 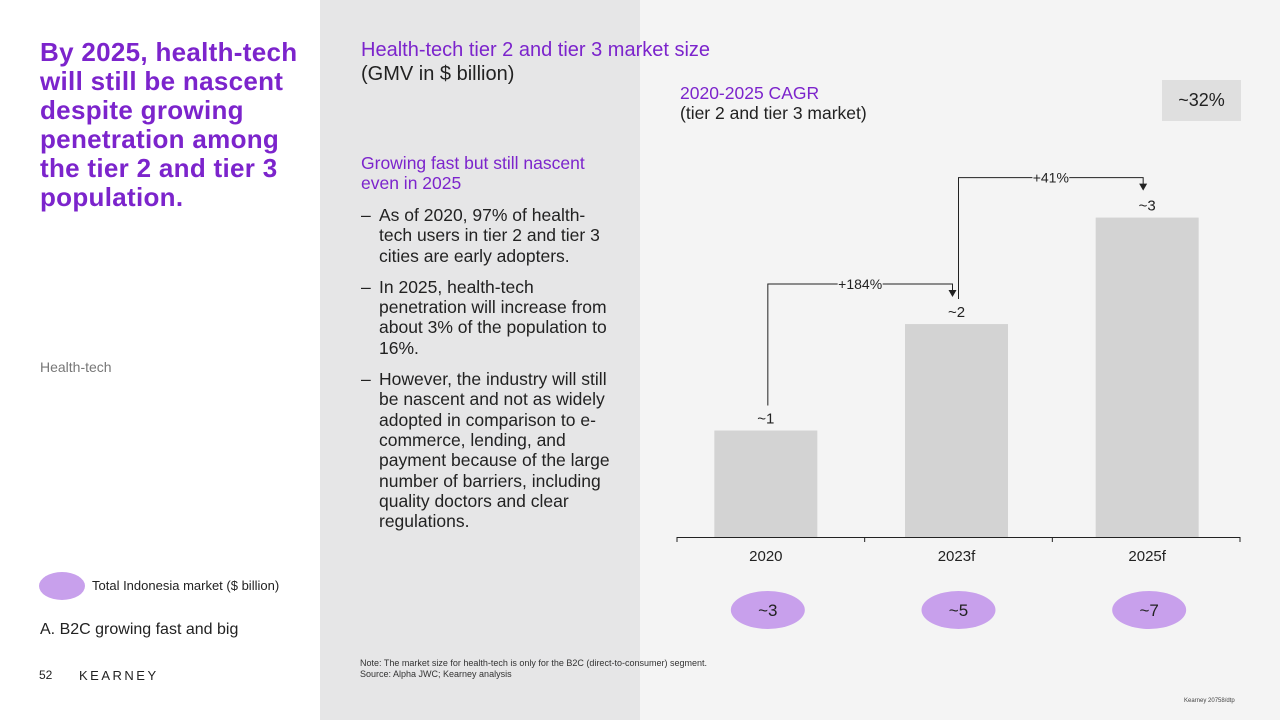 What do you see at coordinates (1147, 206) in the screenshot?
I see `data-label: ~3` at bounding box center [1147, 206].